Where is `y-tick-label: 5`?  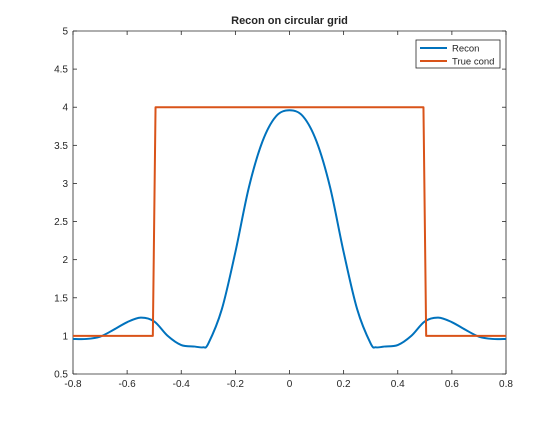 y-tick-label: 5 is located at coordinates (65, 32).